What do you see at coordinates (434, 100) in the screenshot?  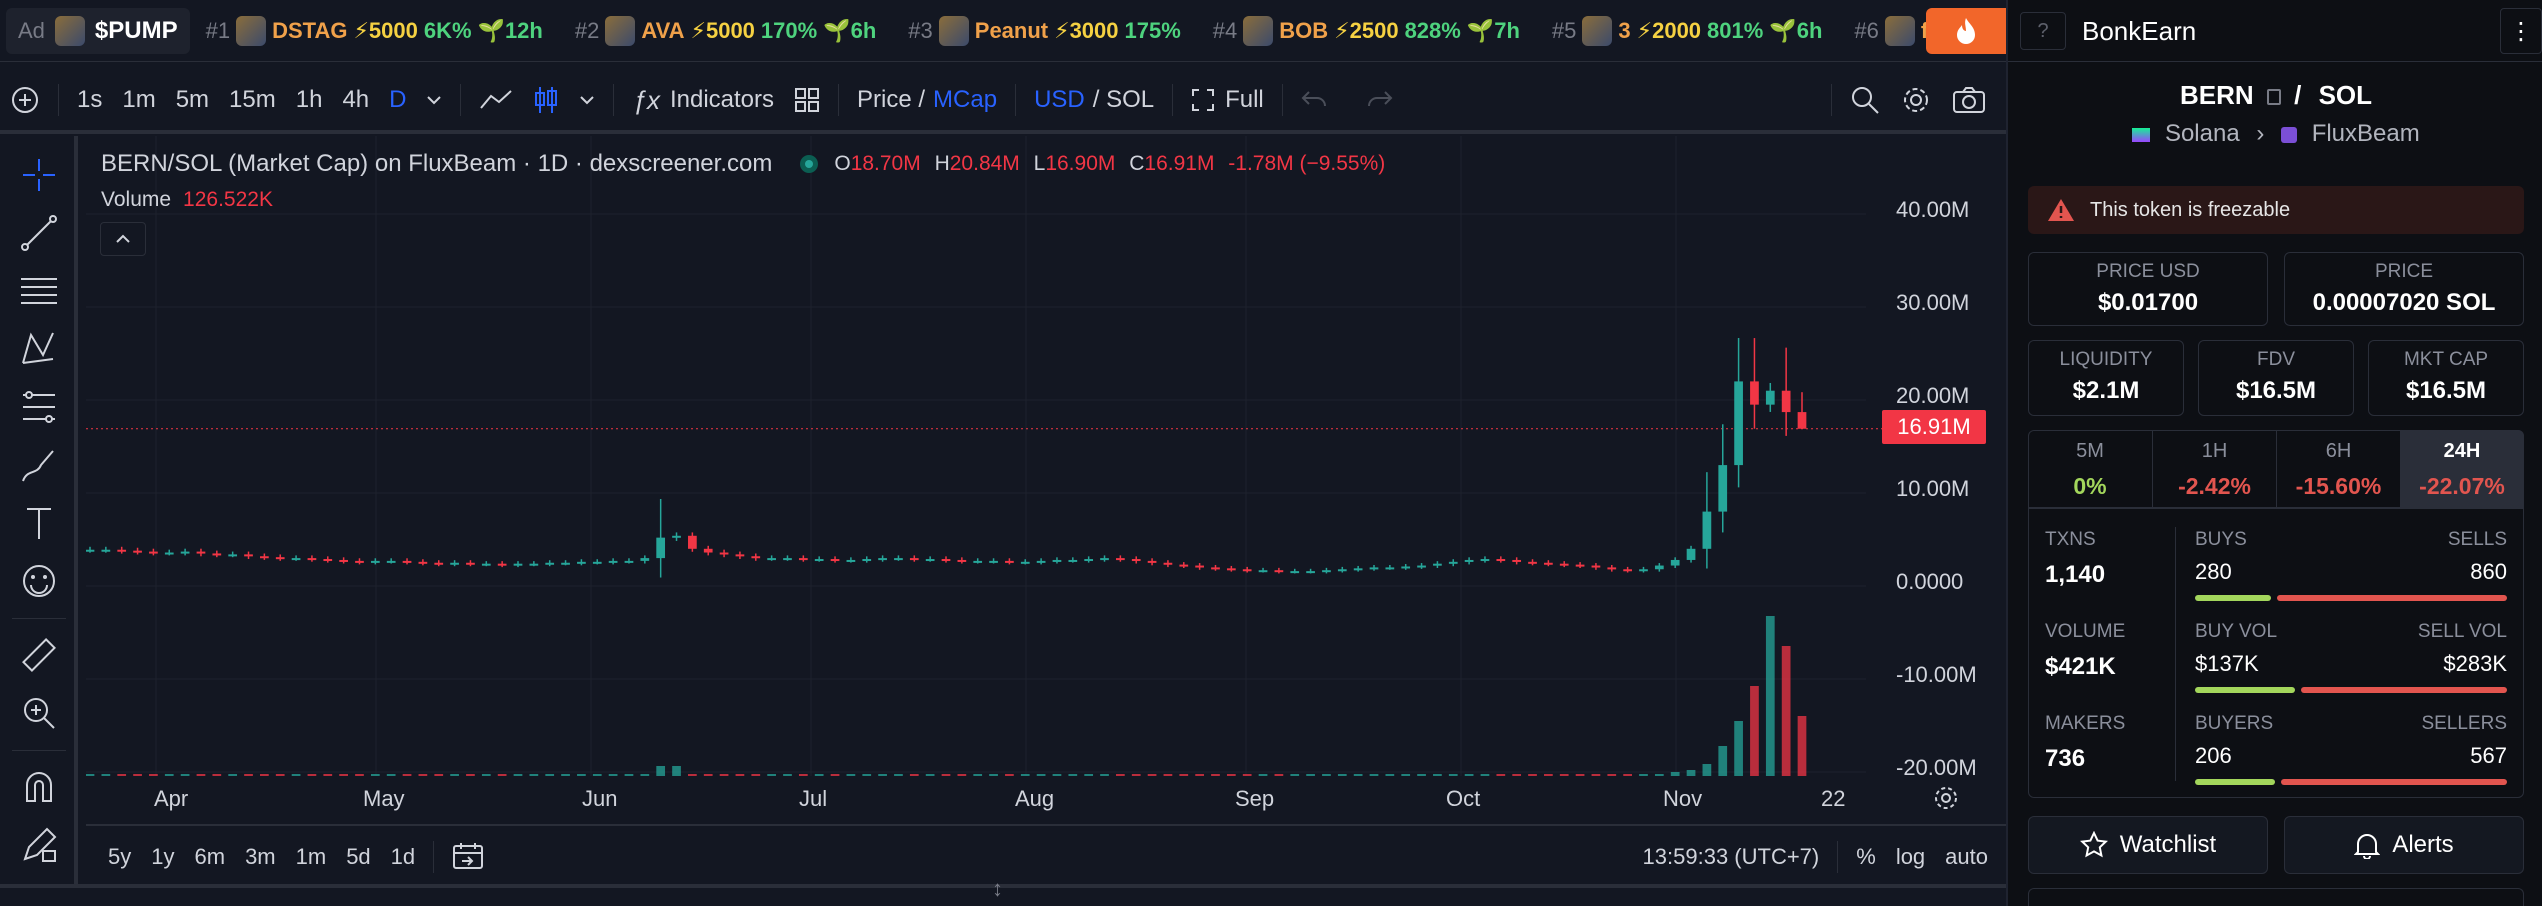 I see `interval-dropdown` at bounding box center [434, 100].